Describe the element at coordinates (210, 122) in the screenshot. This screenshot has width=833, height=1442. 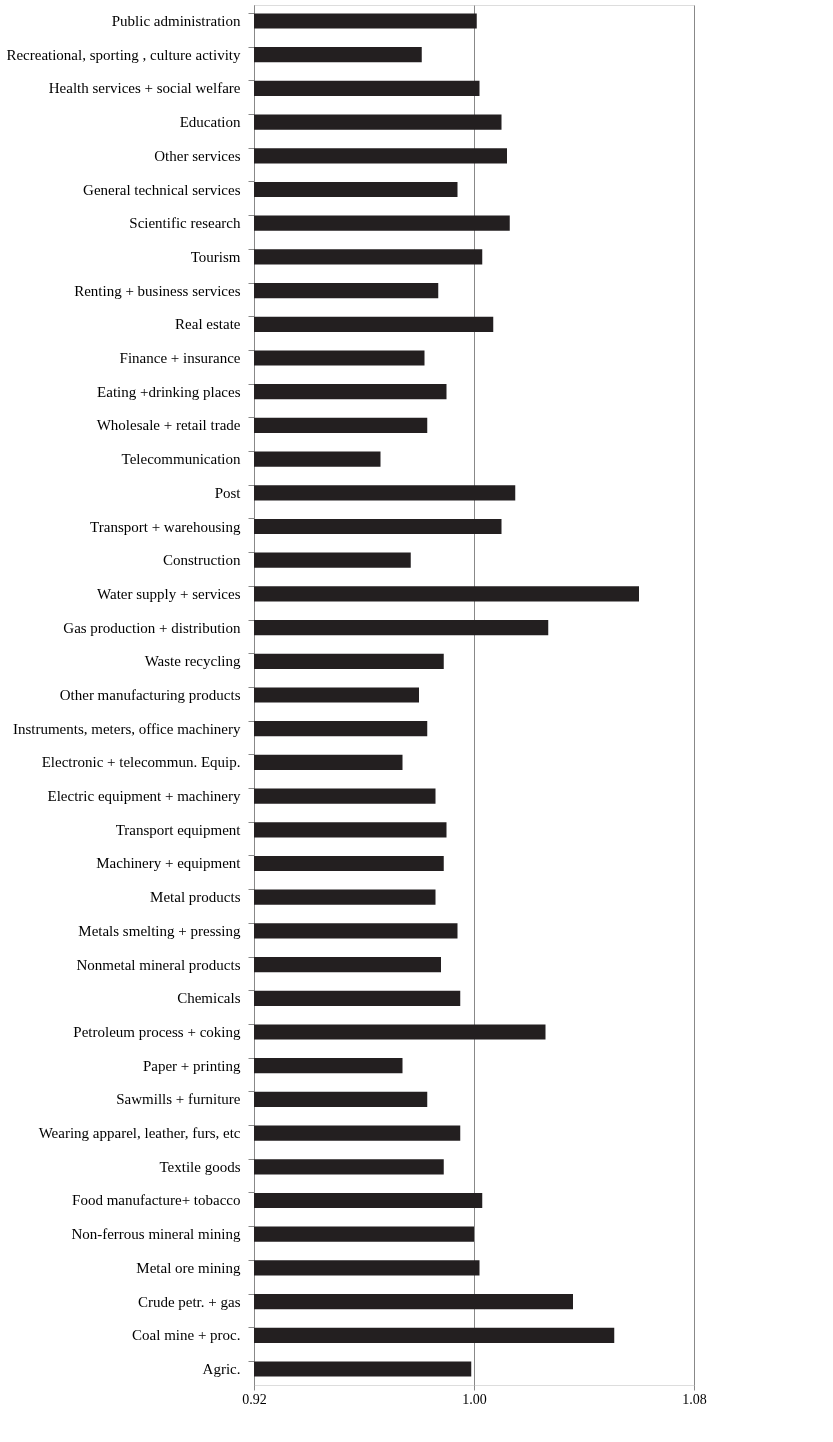
I see `y-tick-label: Education` at that location.